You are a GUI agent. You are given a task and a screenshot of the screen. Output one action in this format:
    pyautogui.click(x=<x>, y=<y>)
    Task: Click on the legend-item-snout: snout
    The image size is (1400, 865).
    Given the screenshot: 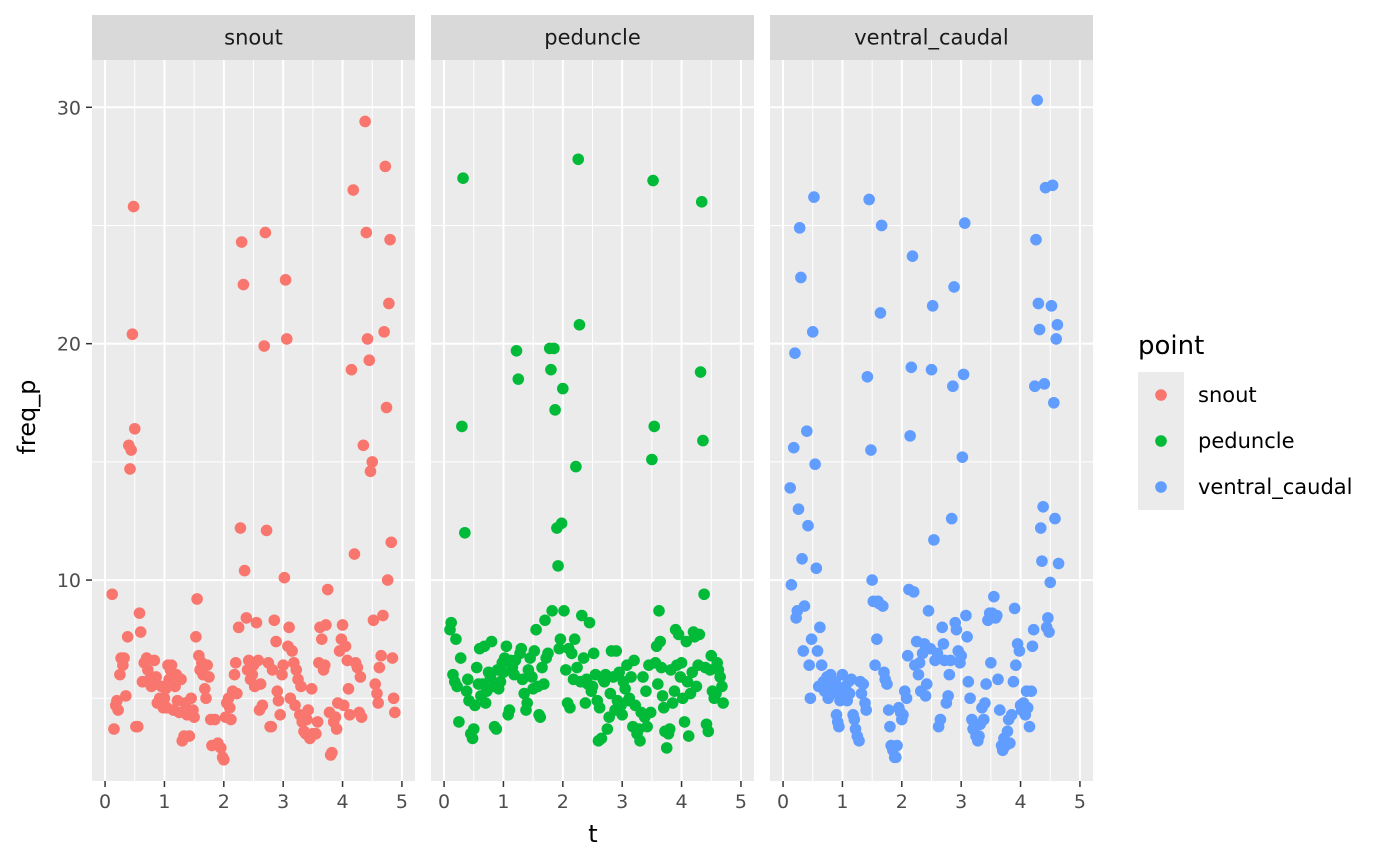 What is the action you would take?
    pyautogui.click(x=1197, y=395)
    